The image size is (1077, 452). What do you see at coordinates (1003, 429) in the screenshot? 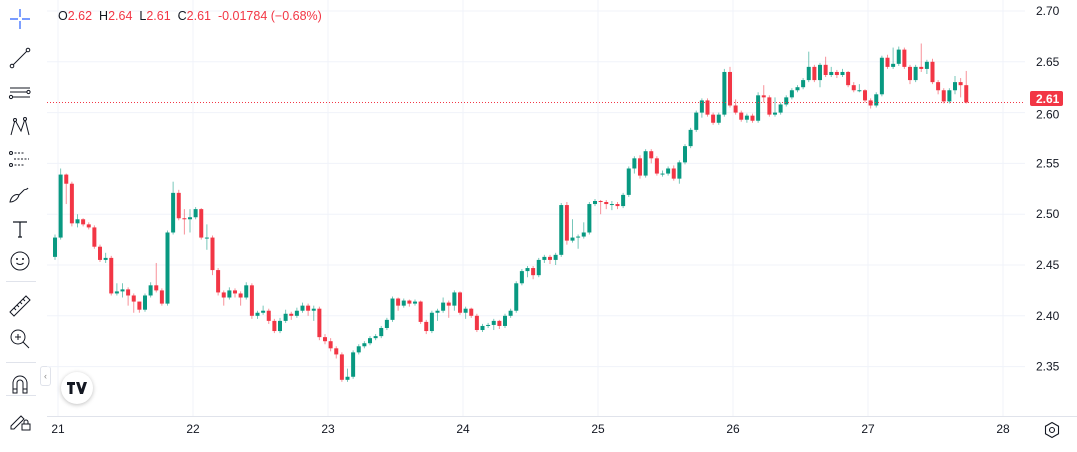
I see `time-tick-label: 28` at bounding box center [1003, 429].